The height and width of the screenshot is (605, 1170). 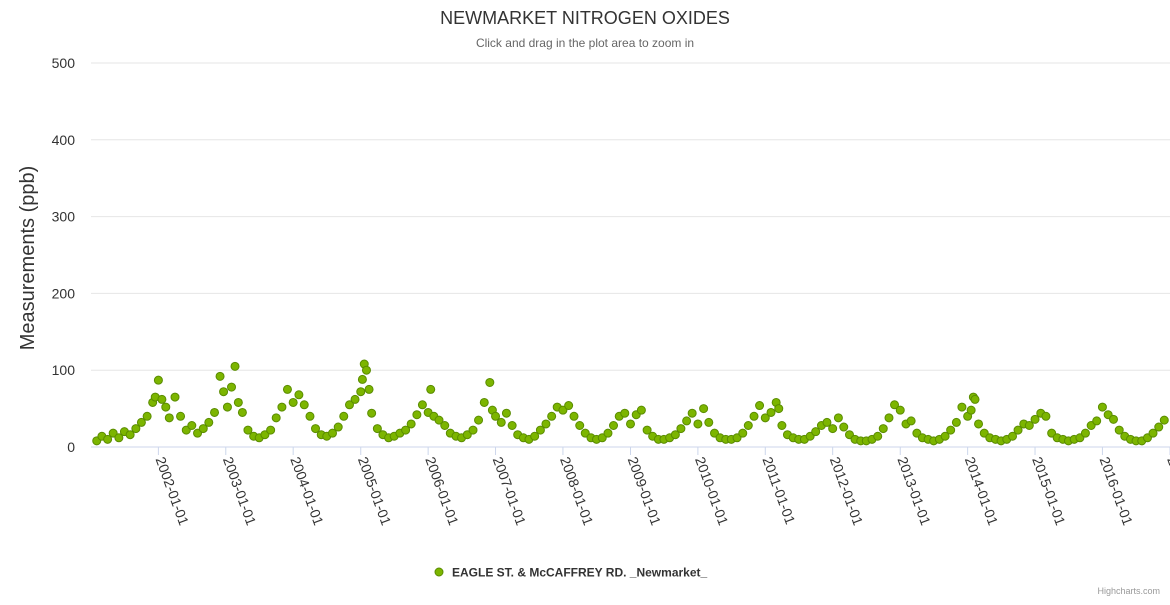 I want to click on legend: EAGLE ST. & McCAFFREY RD. _Newmarket_, so click(x=571, y=573).